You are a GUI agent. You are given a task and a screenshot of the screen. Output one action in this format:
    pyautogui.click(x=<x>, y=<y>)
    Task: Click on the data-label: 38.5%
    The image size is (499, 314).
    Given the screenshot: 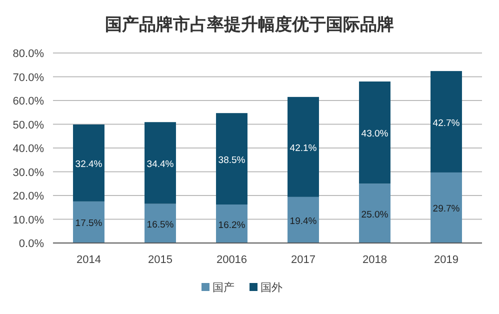 What is the action you would take?
    pyautogui.click(x=232, y=160)
    